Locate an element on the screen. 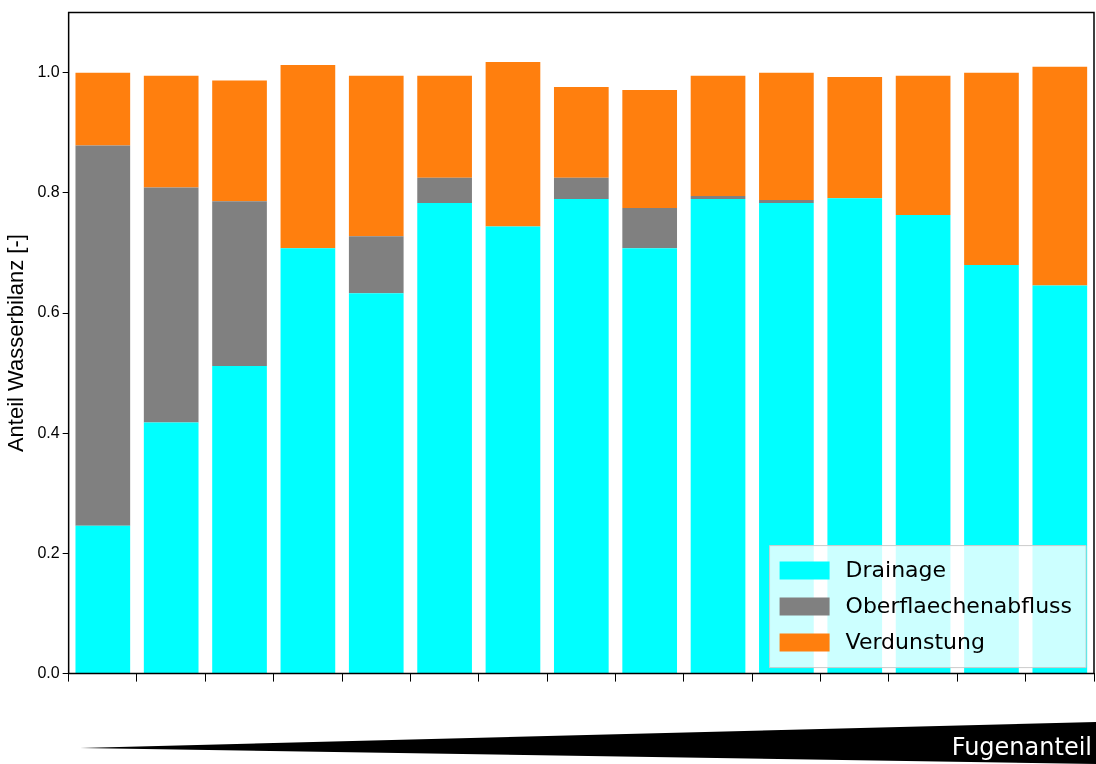  y-tick-label: 1.0 is located at coordinates (48, 72).